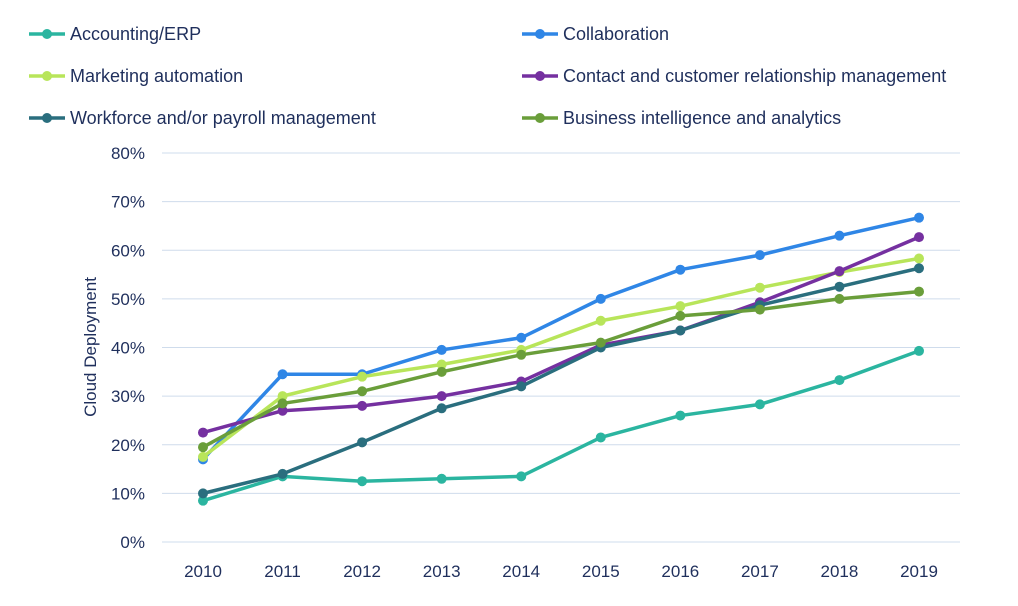 The height and width of the screenshot is (606, 1018). I want to click on legend-label: Business intelligence and analytics, so click(702, 118).